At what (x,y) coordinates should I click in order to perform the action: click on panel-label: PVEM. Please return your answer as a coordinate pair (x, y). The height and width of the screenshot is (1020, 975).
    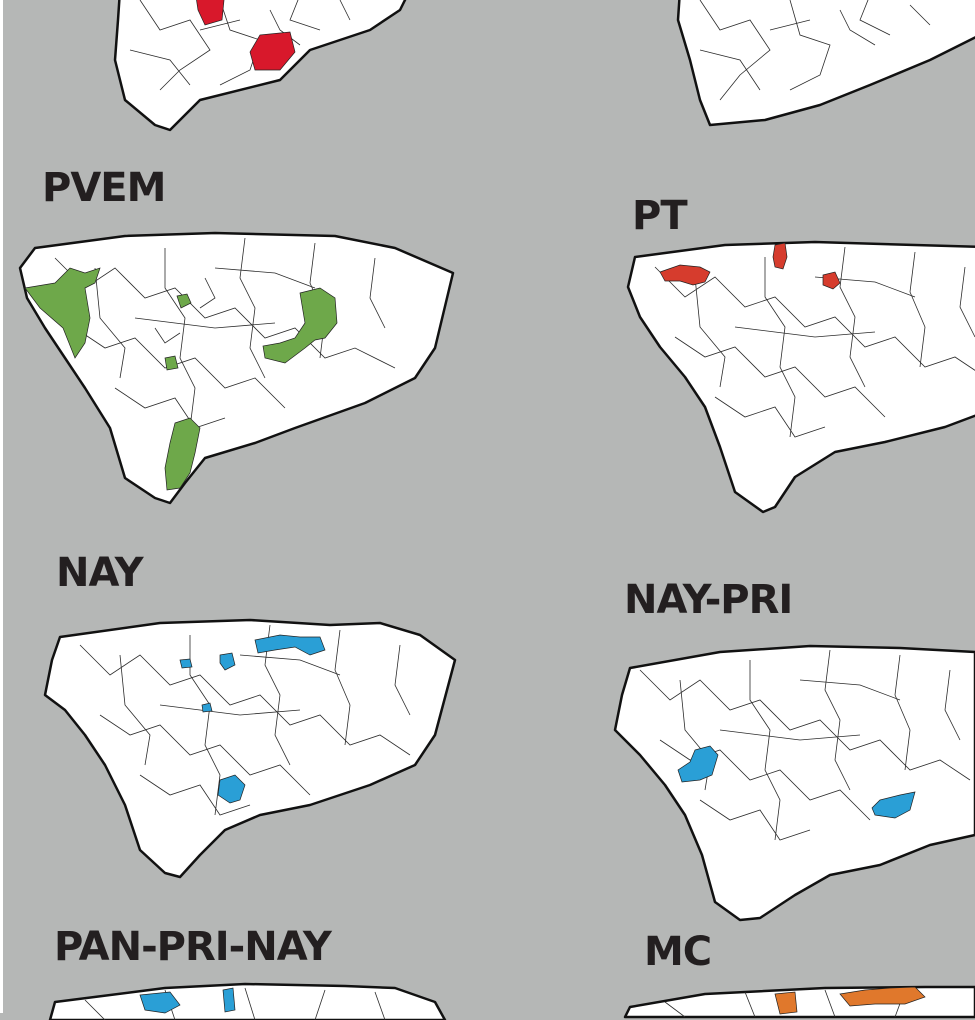
    Looking at the image, I should click on (104, 188).